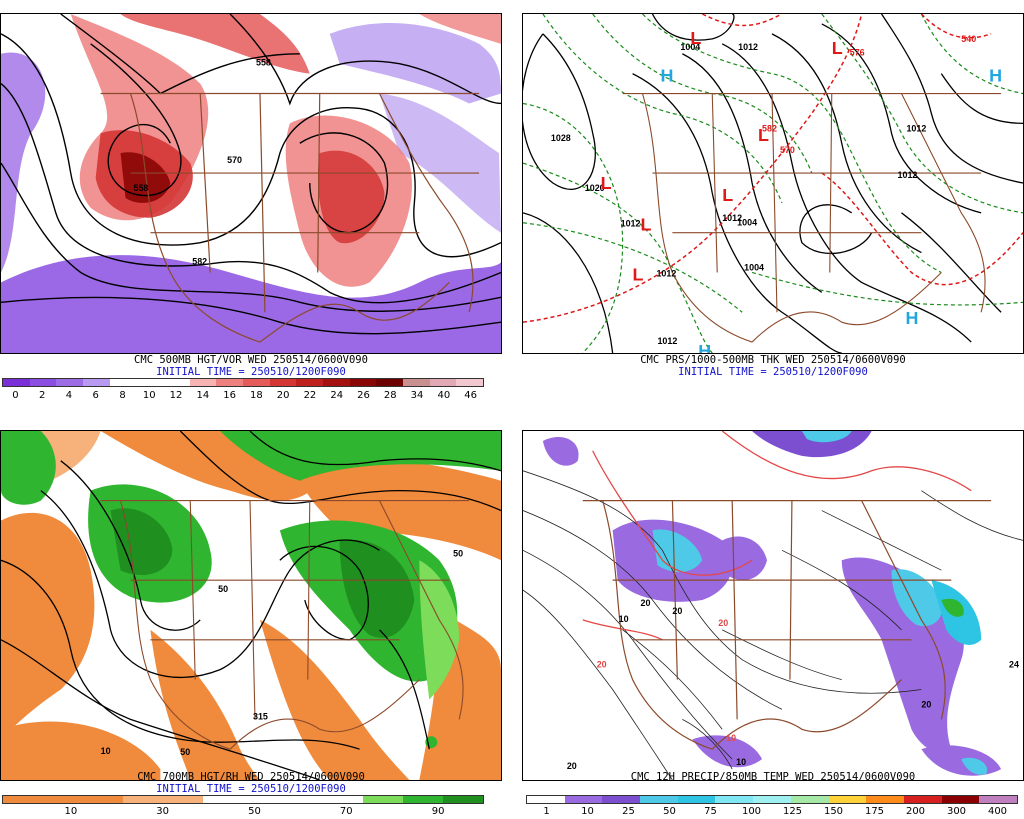  I want to click on colorbar-tick-label: 34, so click(417, 395).